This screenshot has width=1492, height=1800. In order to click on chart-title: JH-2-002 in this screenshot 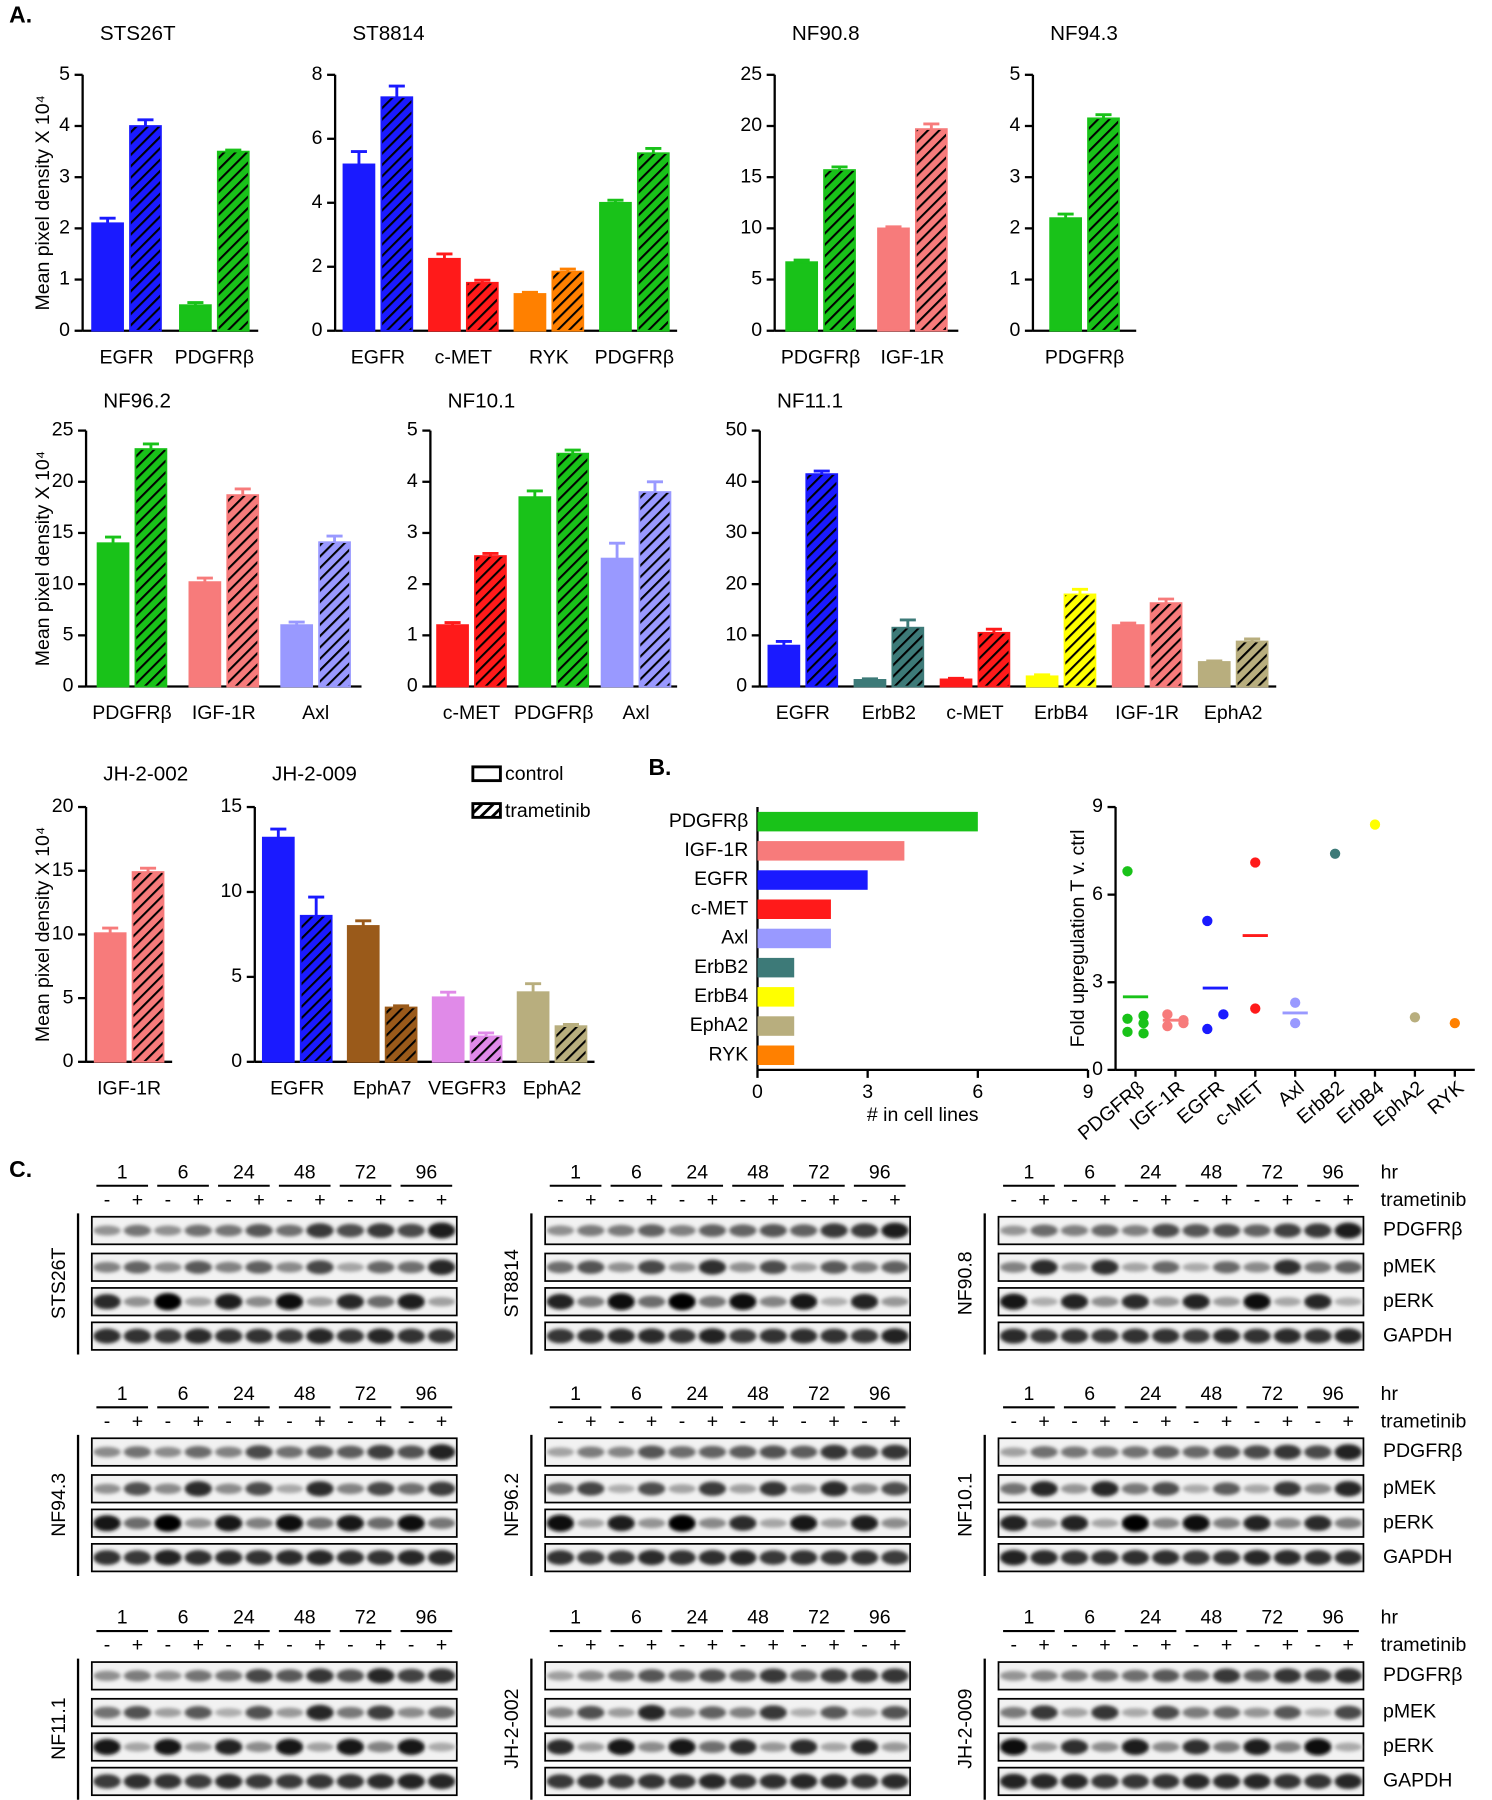, I will do `click(145, 773)`.